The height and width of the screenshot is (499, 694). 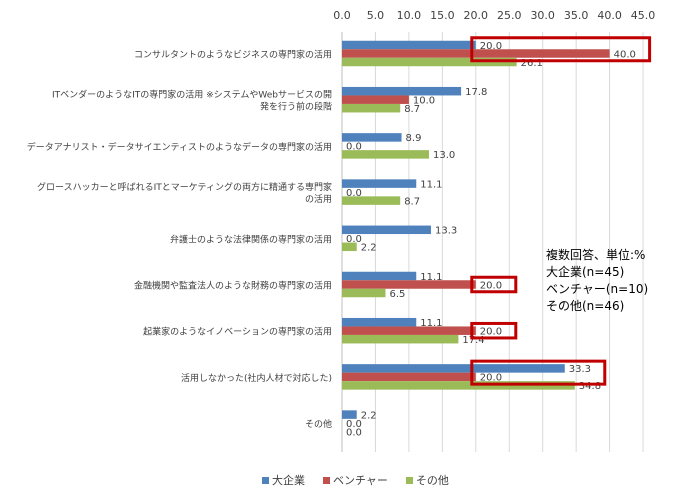 I want to click on category-label: 弁護士のような法律関係の専門家の活用, so click(x=251, y=239).